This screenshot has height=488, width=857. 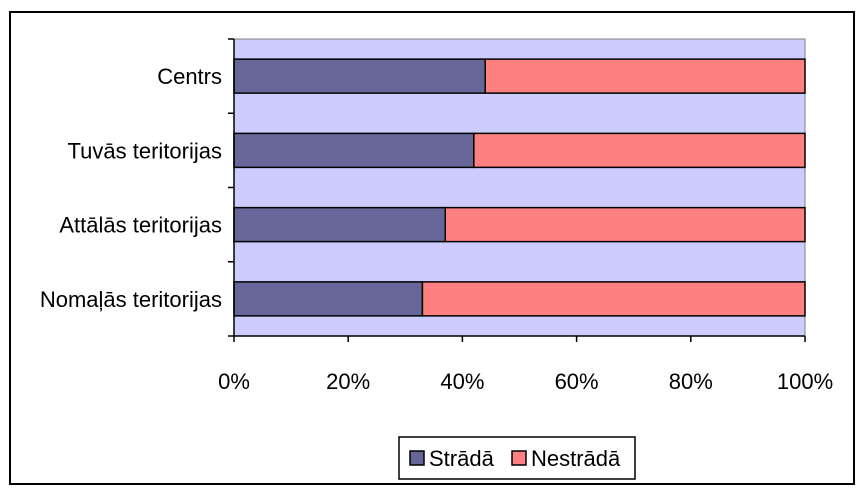 What do you see at coordinates (525, 381) in the screenshot?
I see `tick-labels: 0% 20% 40% 60% 80% 100%` at bounding box center [525, 381].